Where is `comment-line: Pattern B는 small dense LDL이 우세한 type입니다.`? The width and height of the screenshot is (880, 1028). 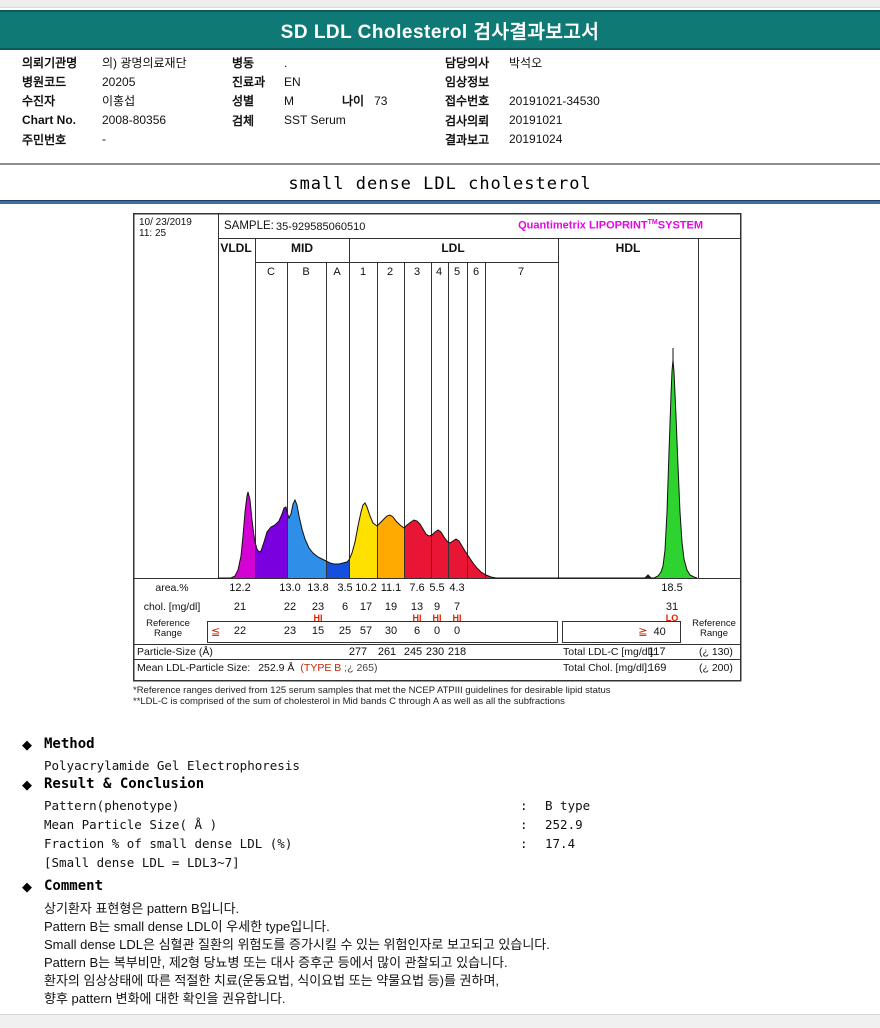 comment-line: Pattern B는 small dense LDL이 우세한 type입니다. is located at coordinates (187, 926).